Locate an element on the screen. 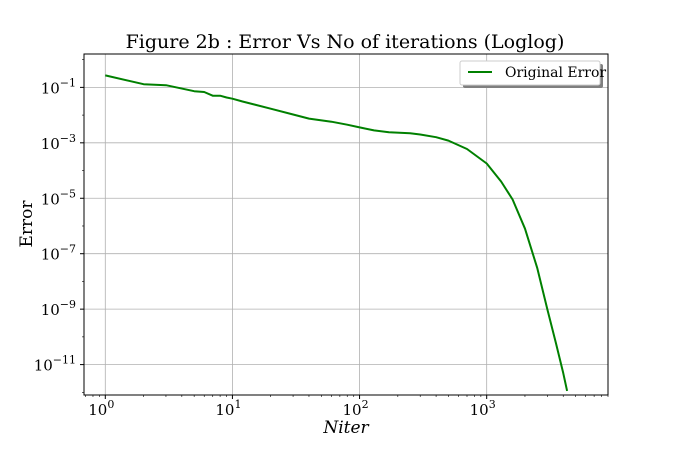 Image resolution: width=675 pixels, height=450 pixels. y-tick-label: 10⁻¹ is located at coordinates (58, 86).